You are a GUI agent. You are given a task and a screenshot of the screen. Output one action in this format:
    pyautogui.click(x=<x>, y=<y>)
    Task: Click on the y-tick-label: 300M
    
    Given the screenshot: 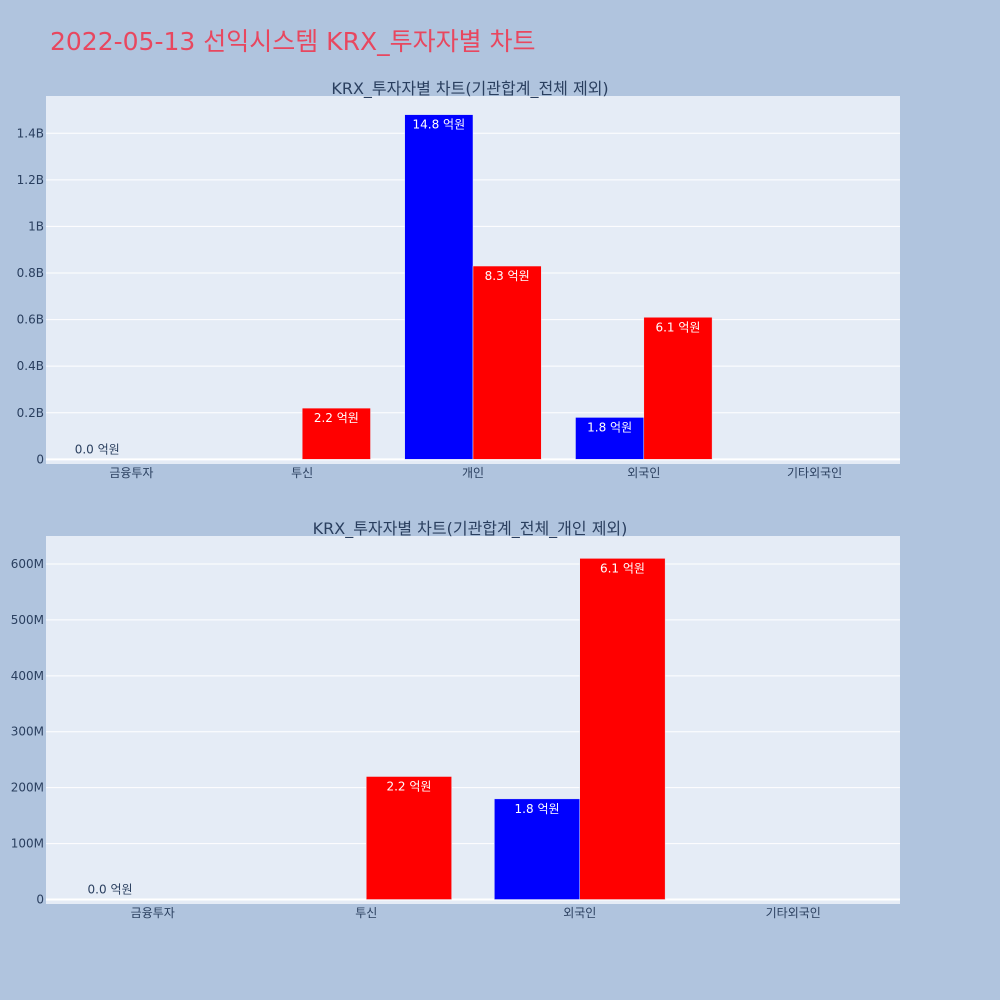 What is the action you would take?
    pyautogui.click(x=27, y=732)
    